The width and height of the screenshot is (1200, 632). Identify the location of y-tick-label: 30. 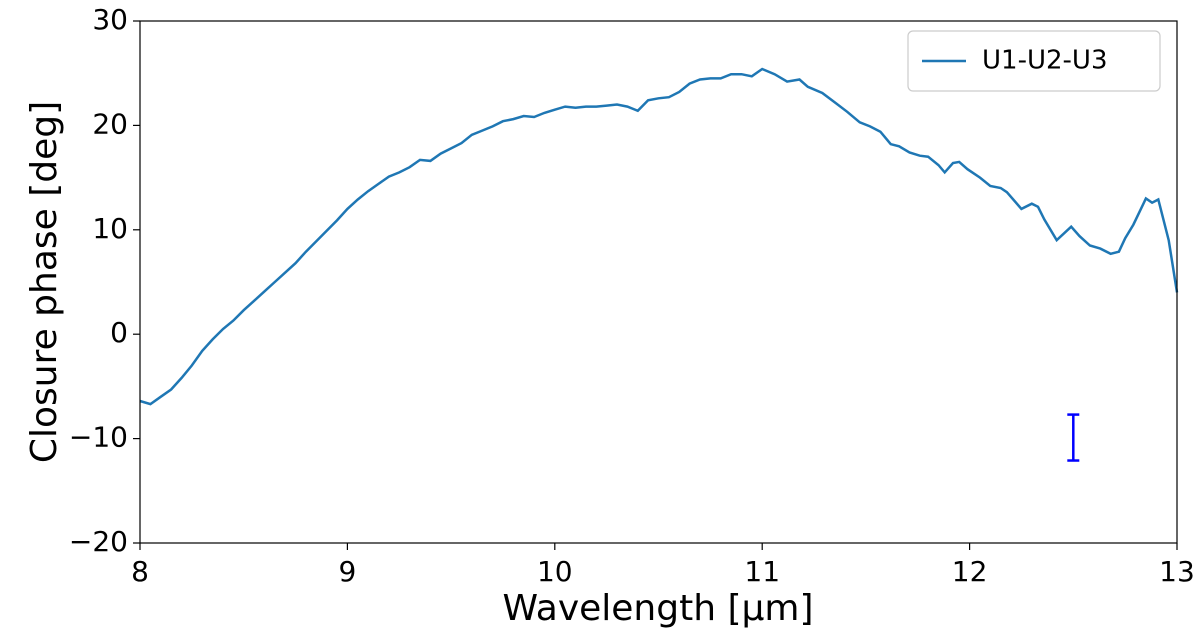
(110, 19).